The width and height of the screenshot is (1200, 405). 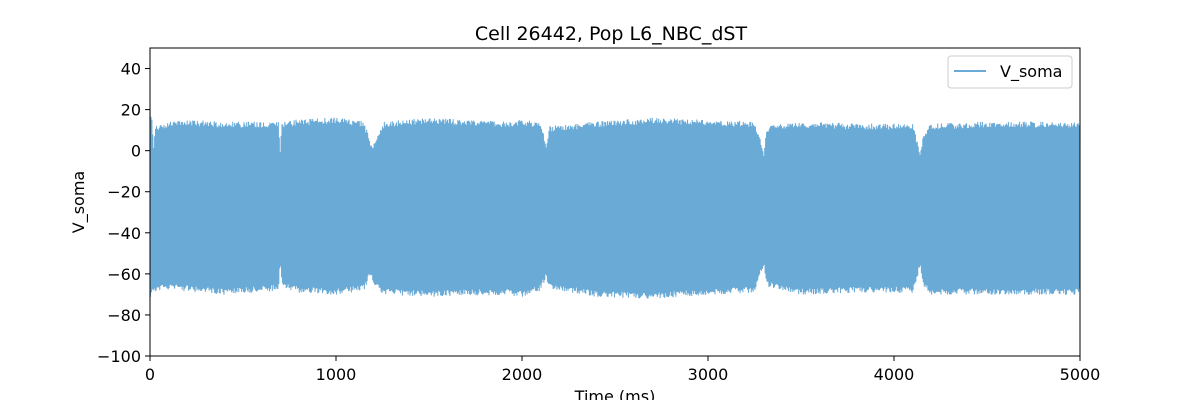 I want to click on x-tick-label: 0, so click(x=150, y=374).